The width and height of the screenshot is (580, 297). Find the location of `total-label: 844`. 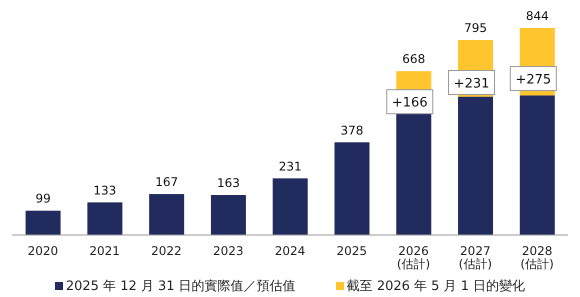

total-label: 844 is located at coordinates (537, 16).